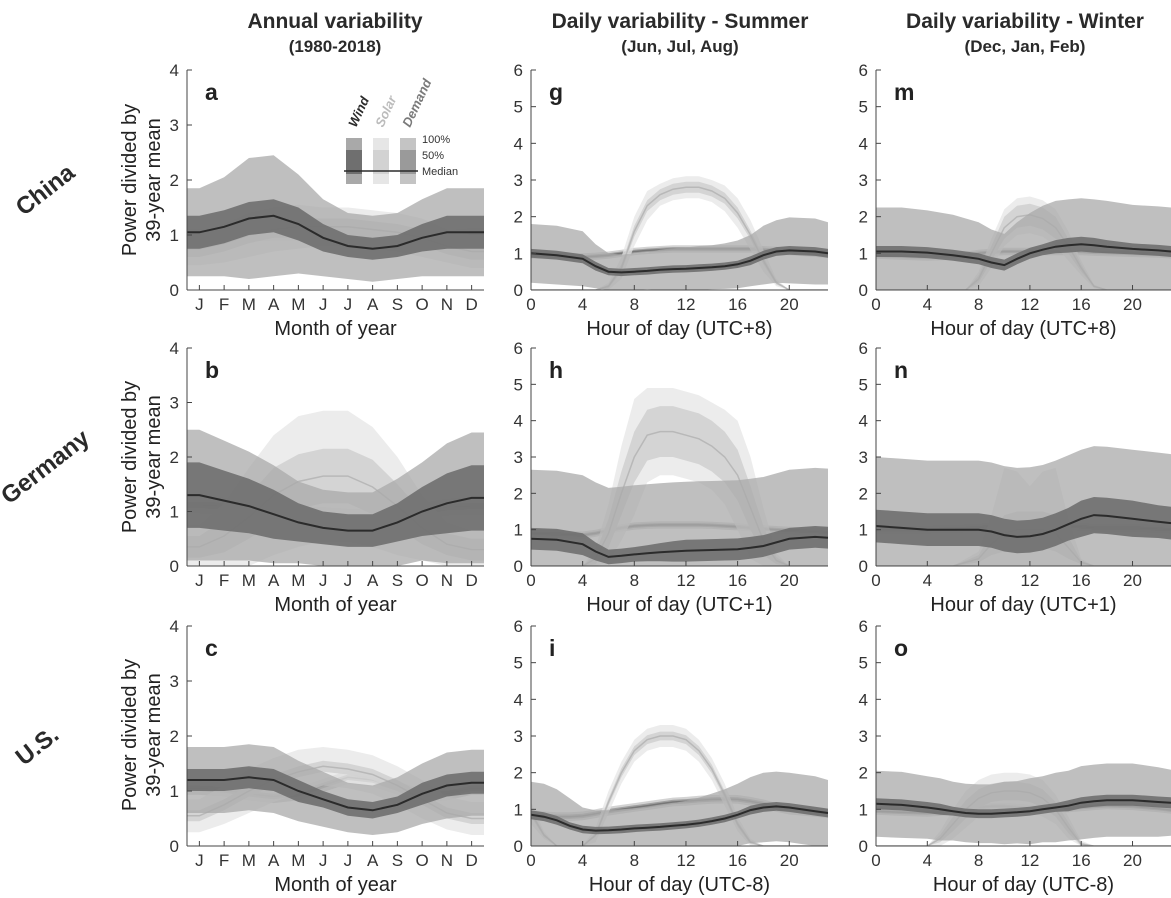  I want to click on o-ytick-label: 6, so click(863, 626).